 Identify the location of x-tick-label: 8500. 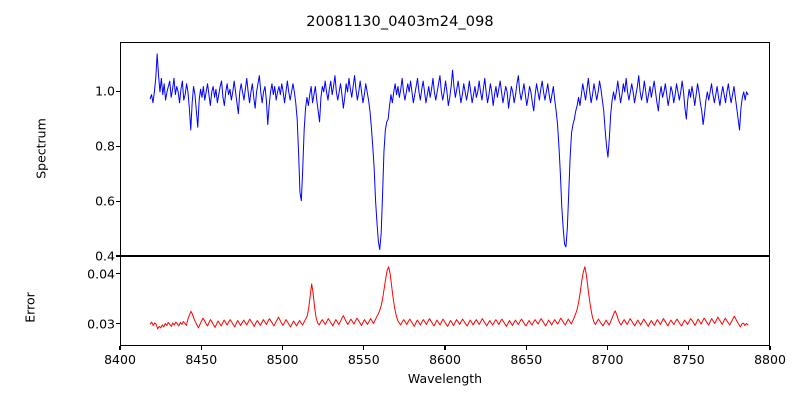
(282, 359).